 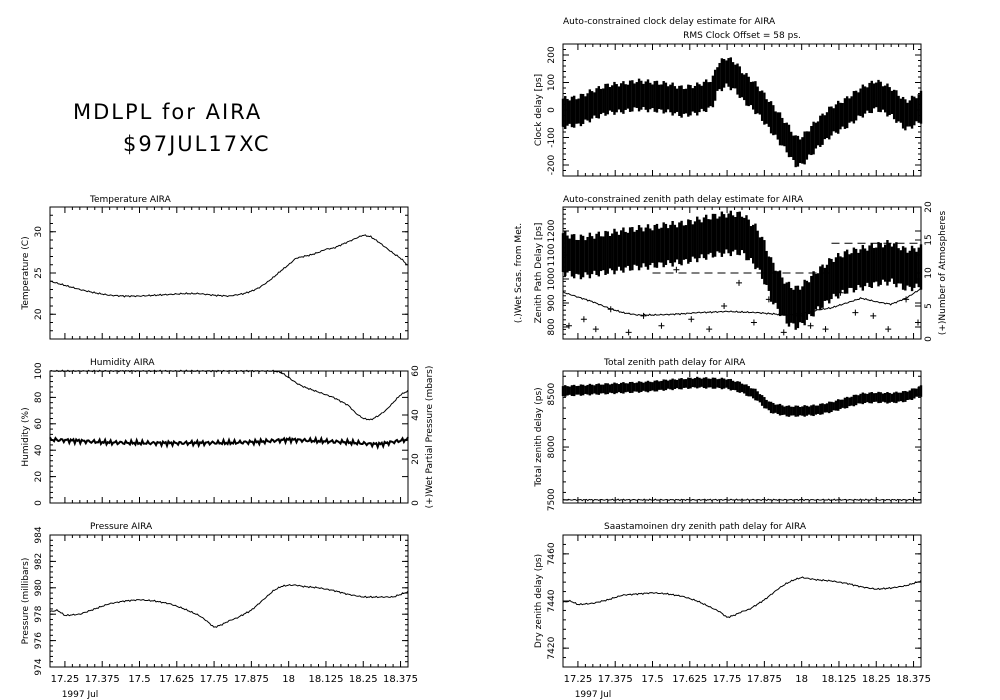 What do you see at coordinates (39, 424) in the screenshot?
I see `y-tick-label: 60` at bounding box center [39, 424].